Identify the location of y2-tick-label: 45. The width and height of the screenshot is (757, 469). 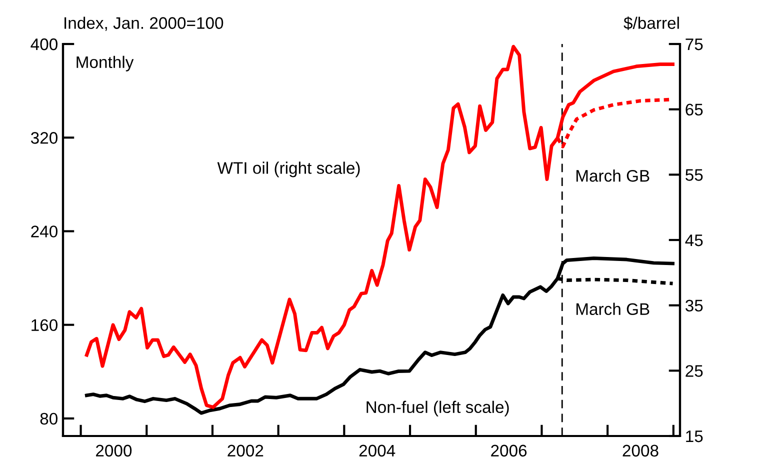
(694, 240).